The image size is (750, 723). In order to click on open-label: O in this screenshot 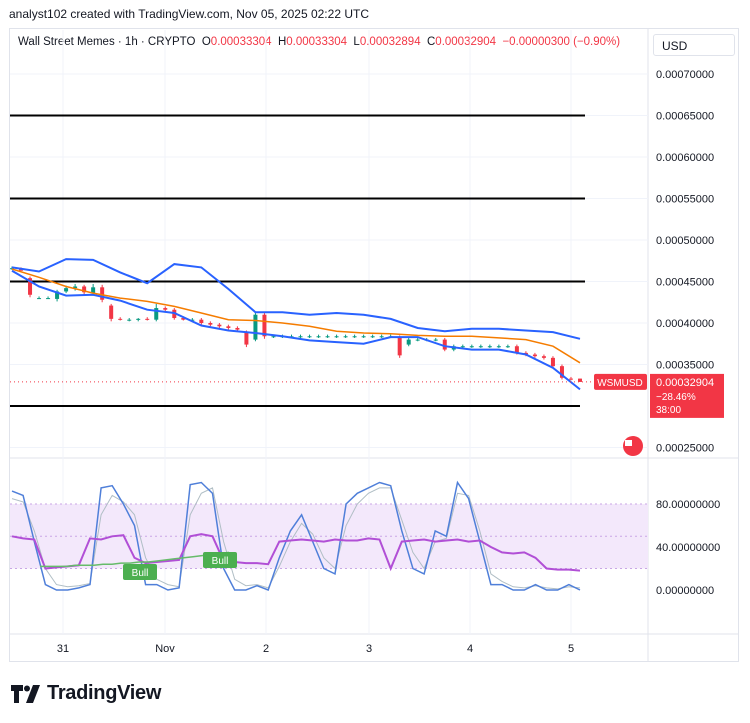, I will do `click(206, 42)`.